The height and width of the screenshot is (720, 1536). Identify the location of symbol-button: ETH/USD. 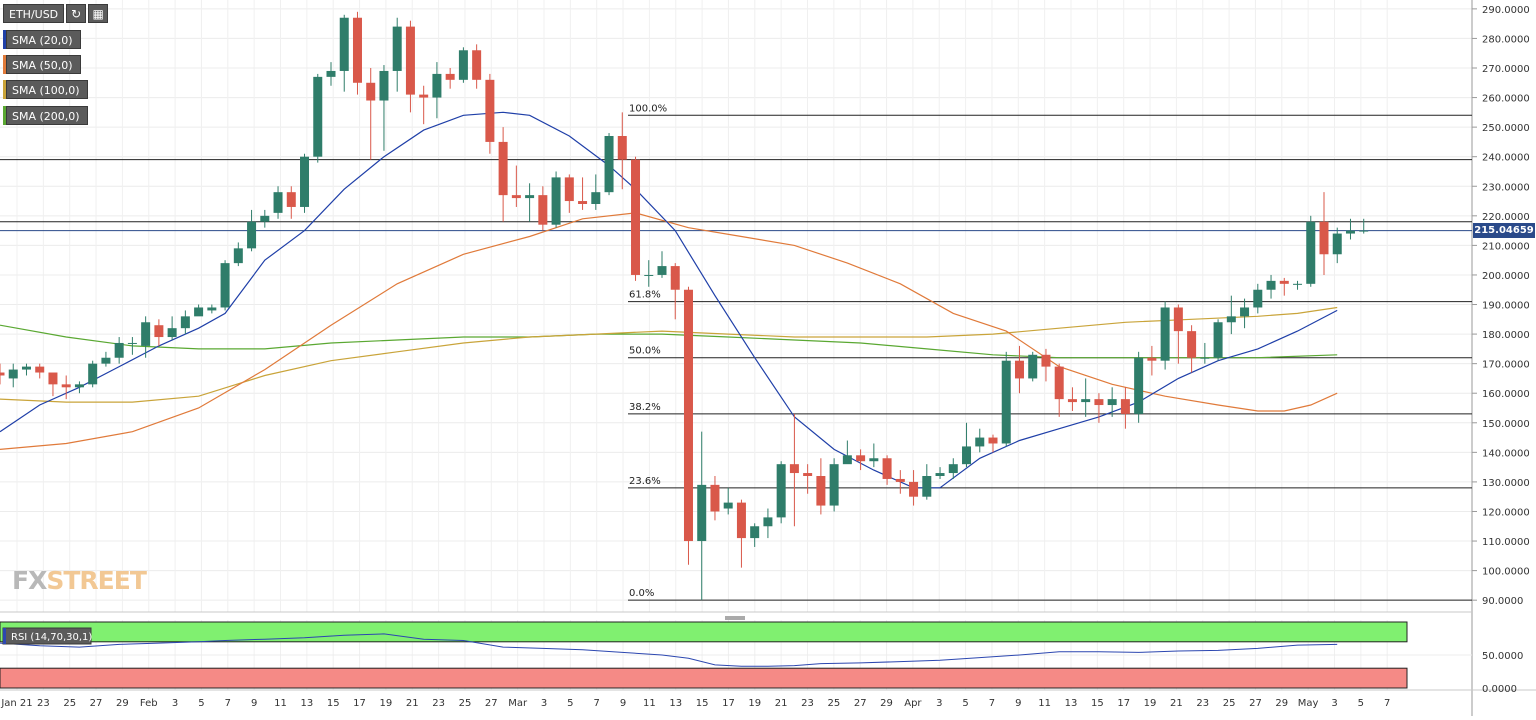
(34, 13).